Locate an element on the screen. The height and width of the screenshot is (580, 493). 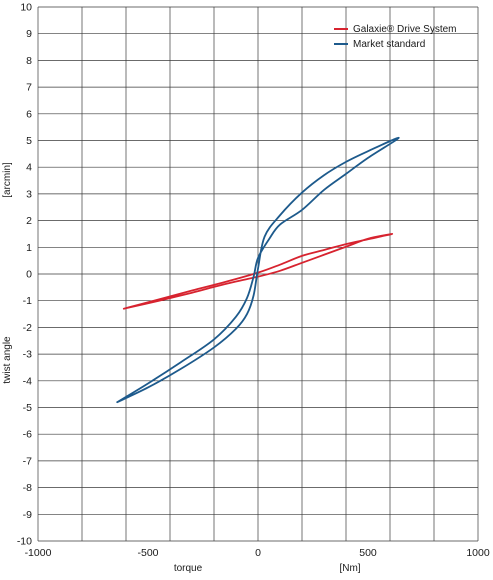
y-axis-label: twist angle is located at coordinates (7, 360).